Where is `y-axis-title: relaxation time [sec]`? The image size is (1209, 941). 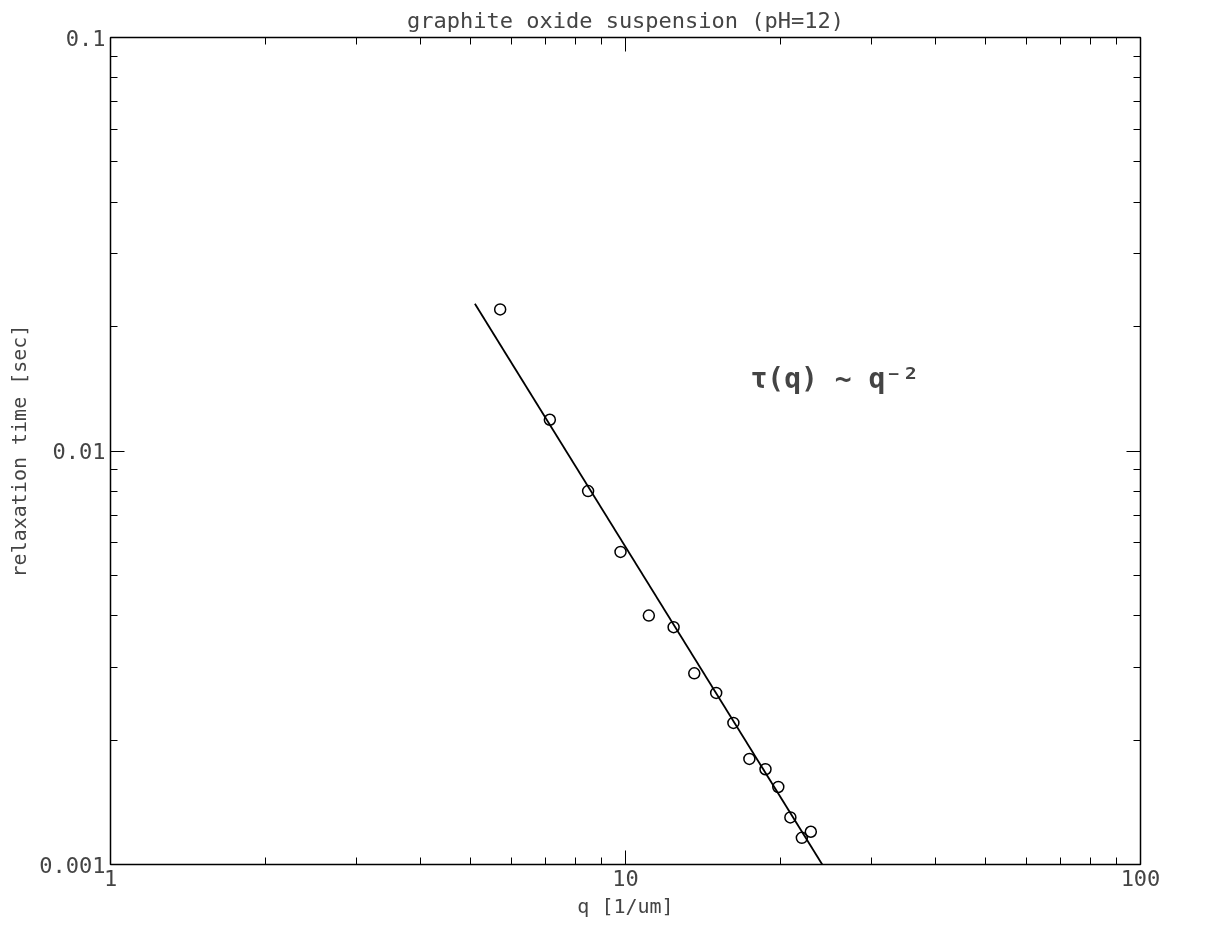
y-axis-title: relaxation time [sec] is located at coordinates (19, 451).